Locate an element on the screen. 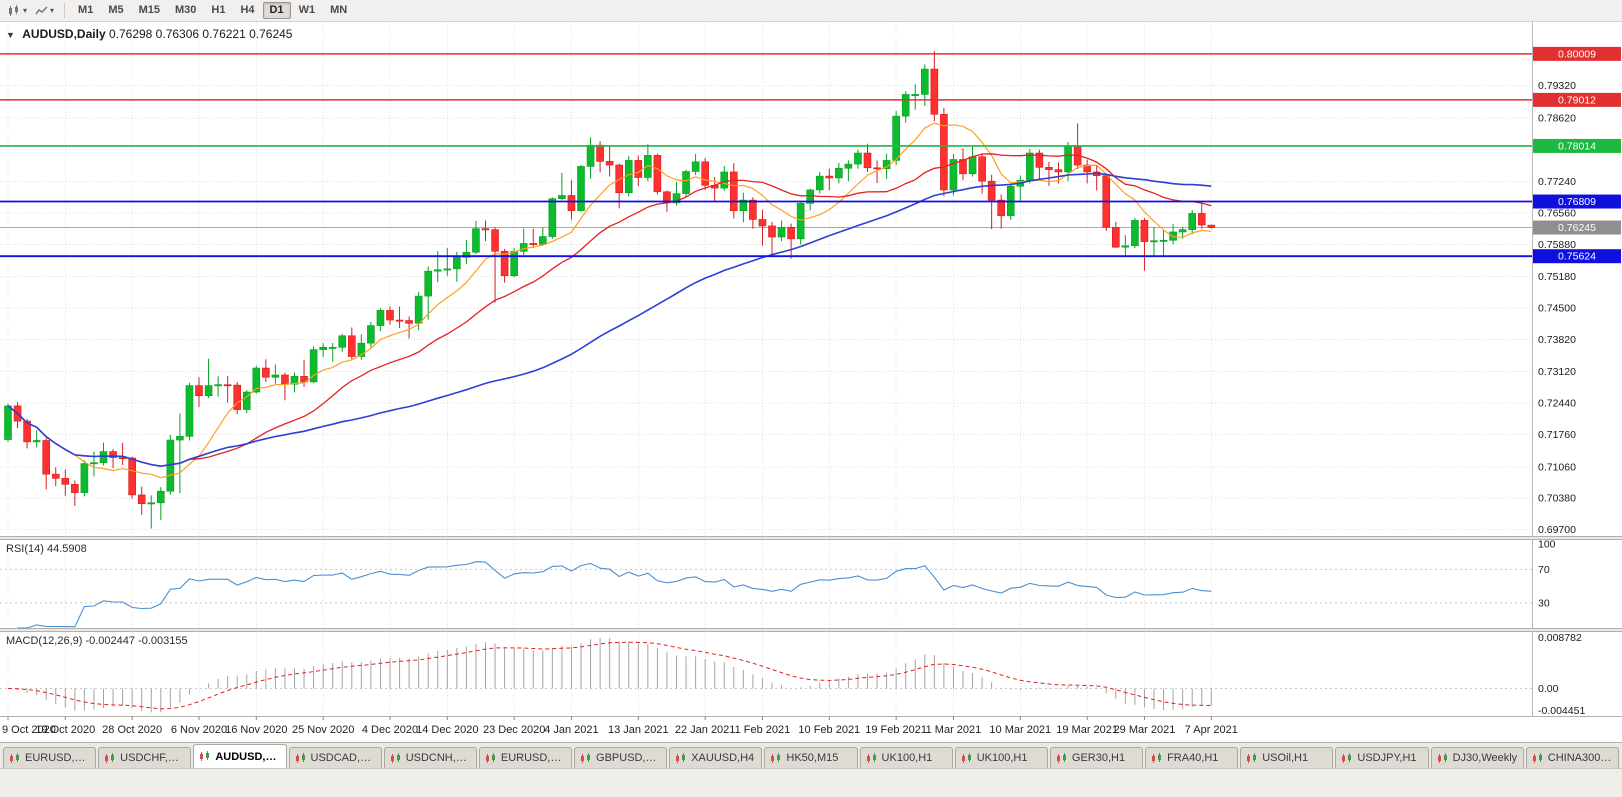  chart-ohlc-values: 0.76298 0.76306 0.76221 0.76245 is located at coordinates (200, 34).